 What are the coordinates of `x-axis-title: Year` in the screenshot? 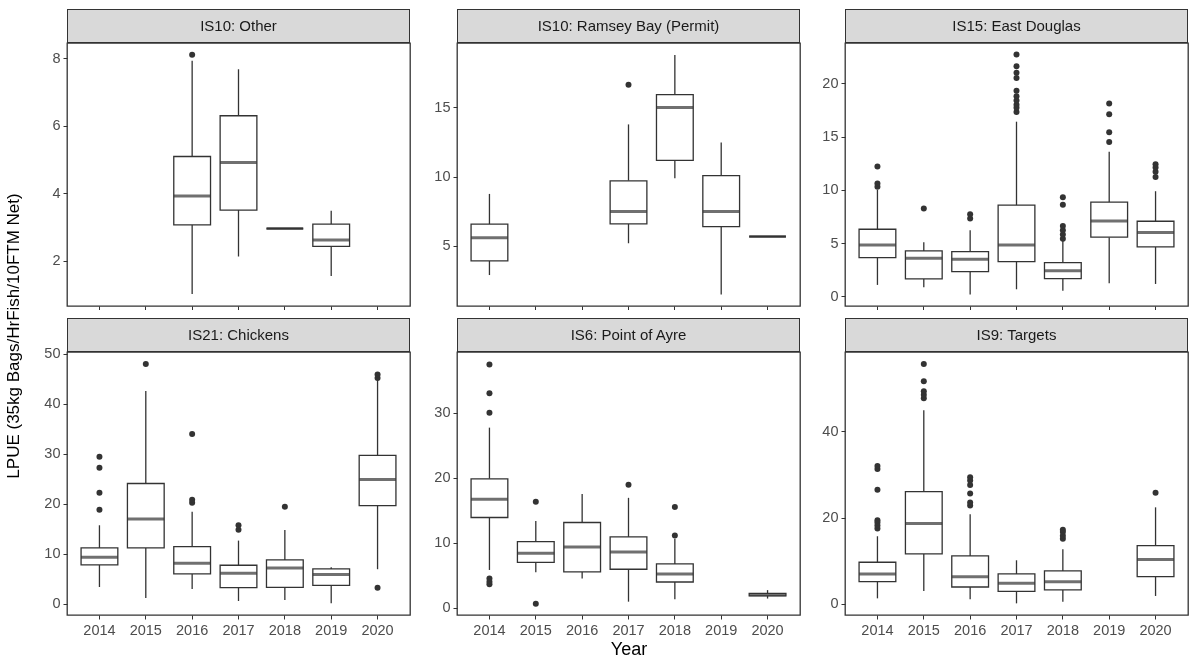 It's located at (629, 649).